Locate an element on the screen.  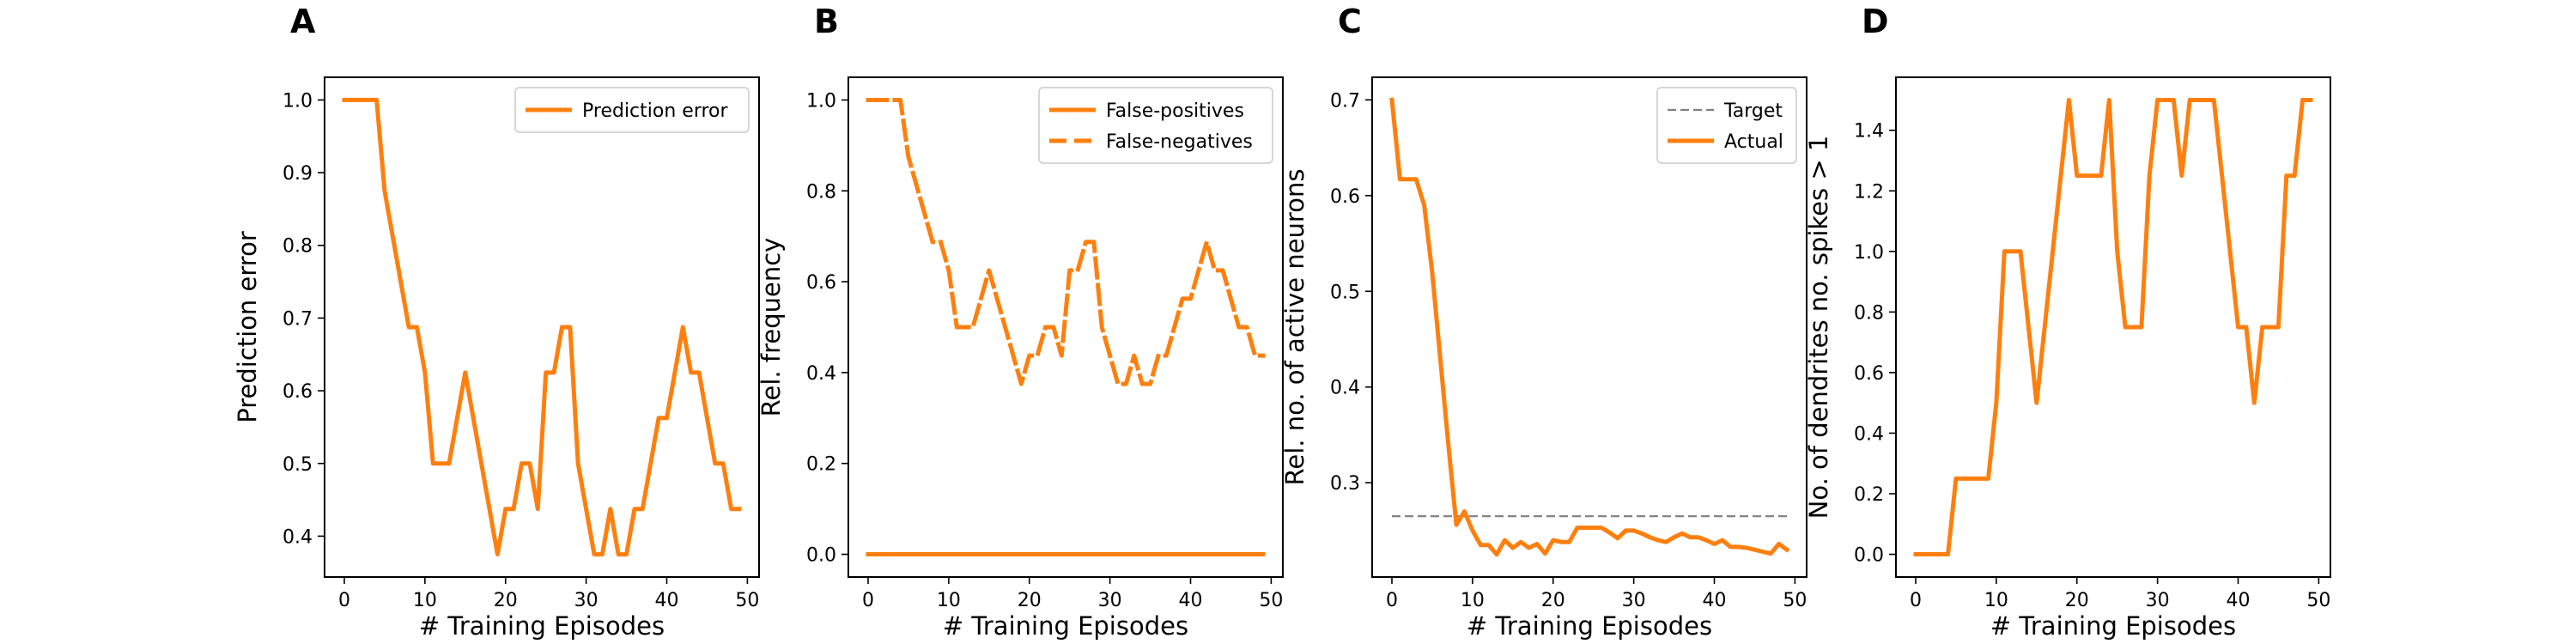
panel-letter: A is located at coordinates (303, 21).